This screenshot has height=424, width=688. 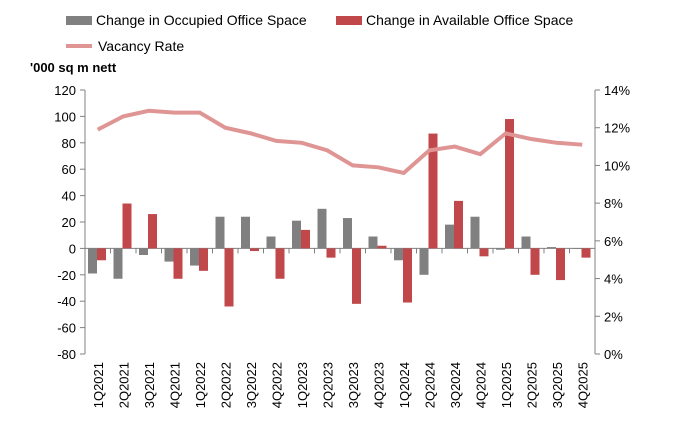 What do you see at coordinates (175, 385) in the screenshot?
I see `x-tick-label: 4Q2021` at bounding box center [175, 385].